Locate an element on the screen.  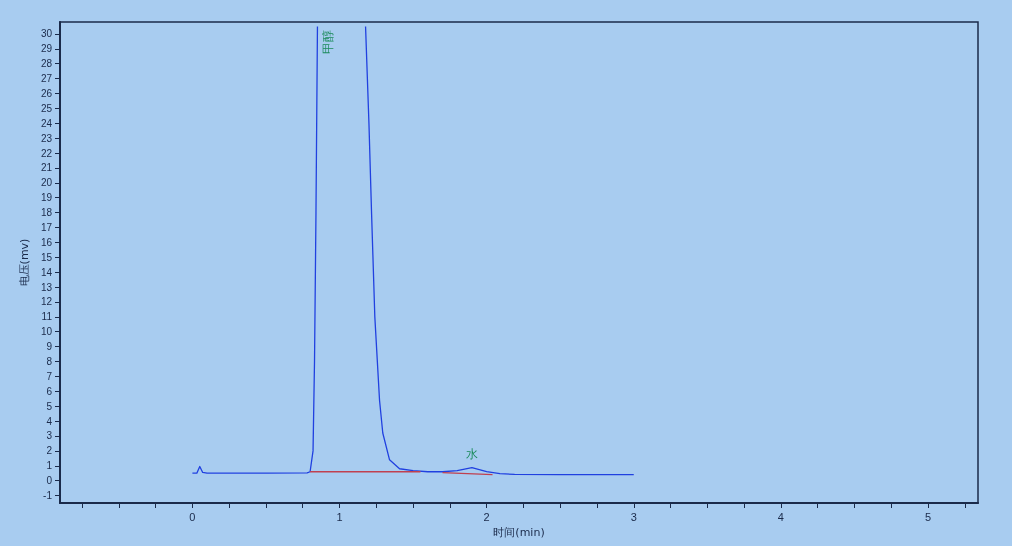
x-tick-label: 5 is located at coordinates (928, 516).